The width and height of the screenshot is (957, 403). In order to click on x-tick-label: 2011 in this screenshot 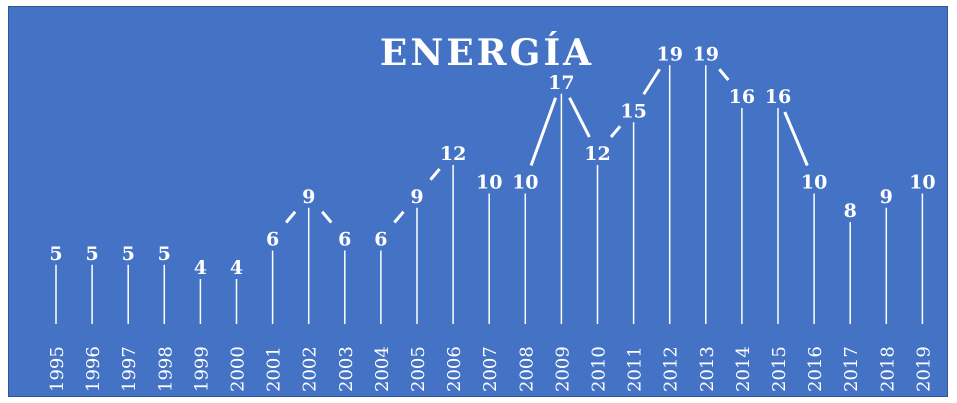, I will do `click(635, 369)`.